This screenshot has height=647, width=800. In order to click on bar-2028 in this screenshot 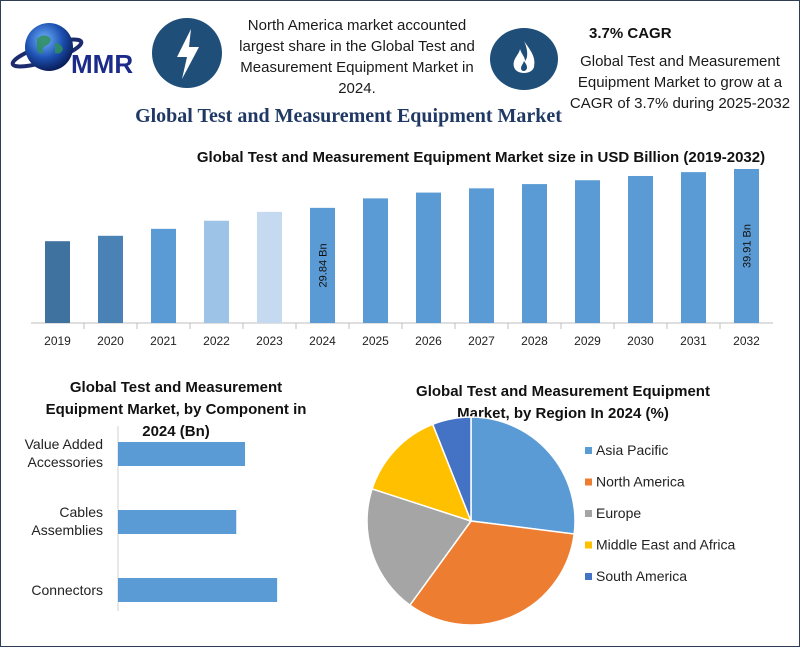, I will do `click(534, 253)`.